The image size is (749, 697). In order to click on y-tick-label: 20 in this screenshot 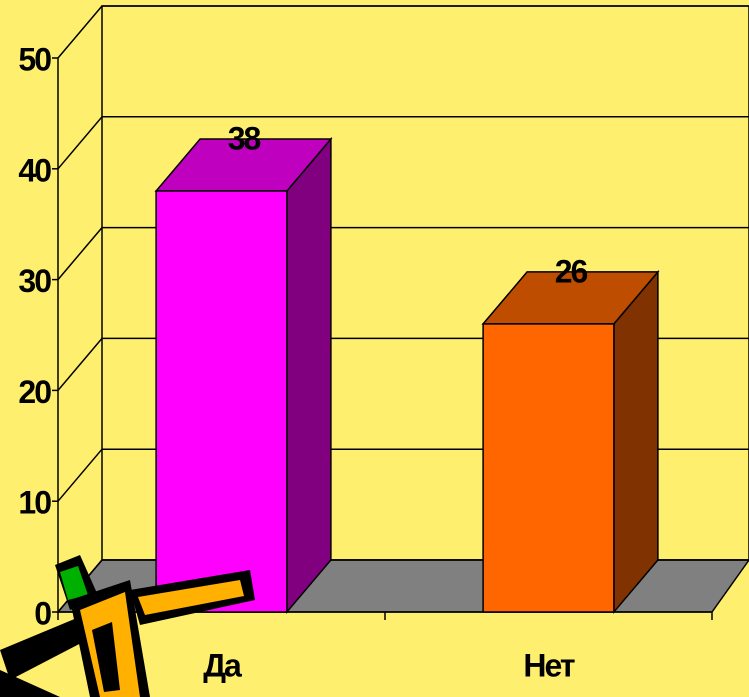, I will do `click(34, 392)`.